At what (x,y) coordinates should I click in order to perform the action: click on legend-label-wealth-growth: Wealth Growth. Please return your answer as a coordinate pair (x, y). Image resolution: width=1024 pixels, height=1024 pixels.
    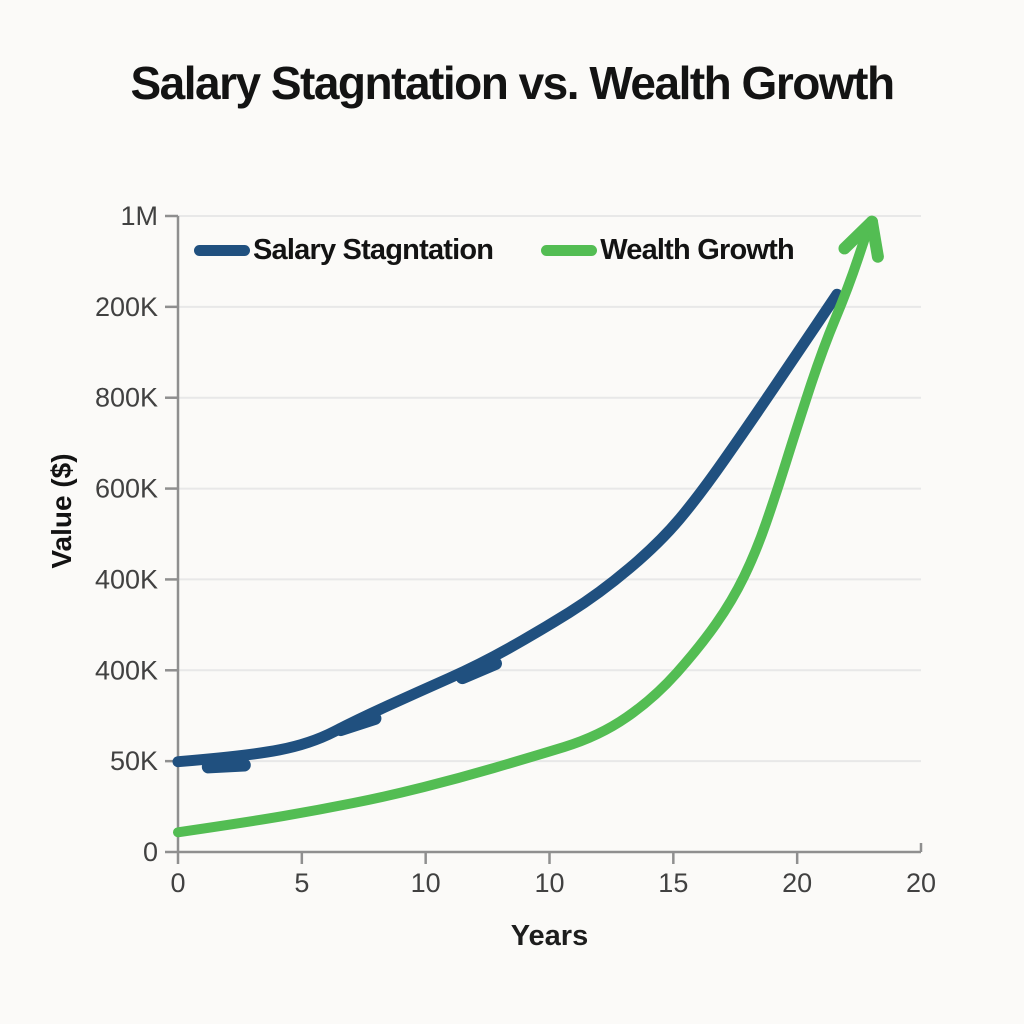
    Looking at the image, I should click on (697, 250).